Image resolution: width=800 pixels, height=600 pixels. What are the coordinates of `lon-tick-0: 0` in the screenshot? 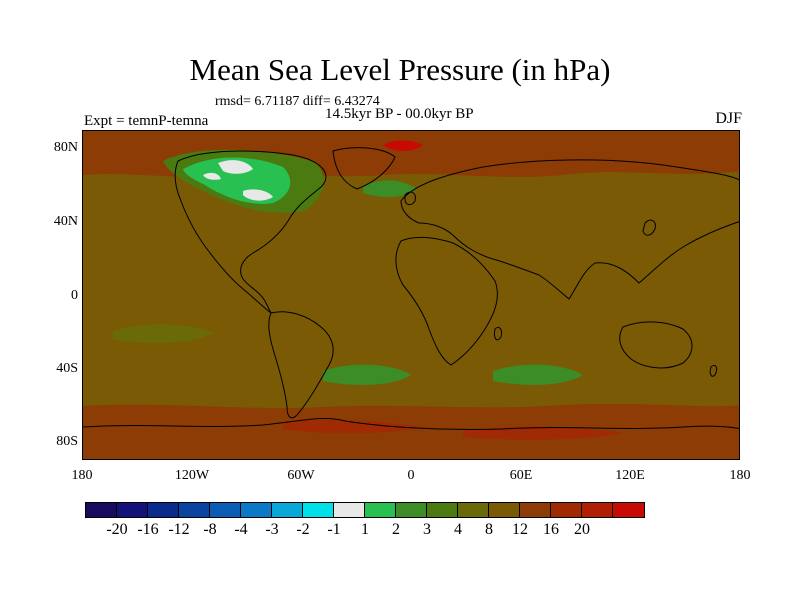 It's located at (411, 475).